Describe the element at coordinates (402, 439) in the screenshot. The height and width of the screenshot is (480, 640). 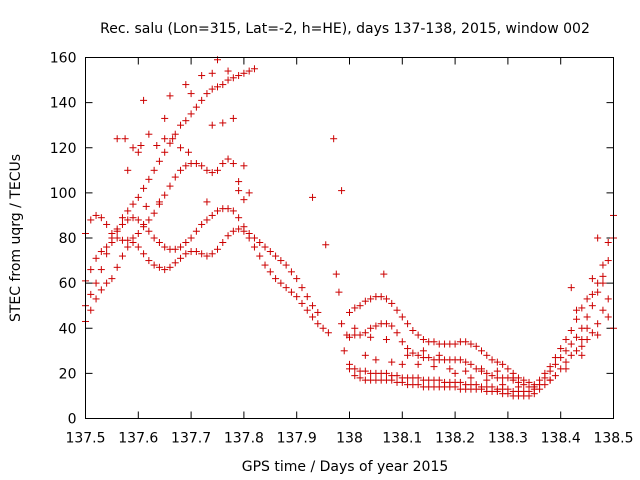
I see `x-tick-label: 138.1` at that location.